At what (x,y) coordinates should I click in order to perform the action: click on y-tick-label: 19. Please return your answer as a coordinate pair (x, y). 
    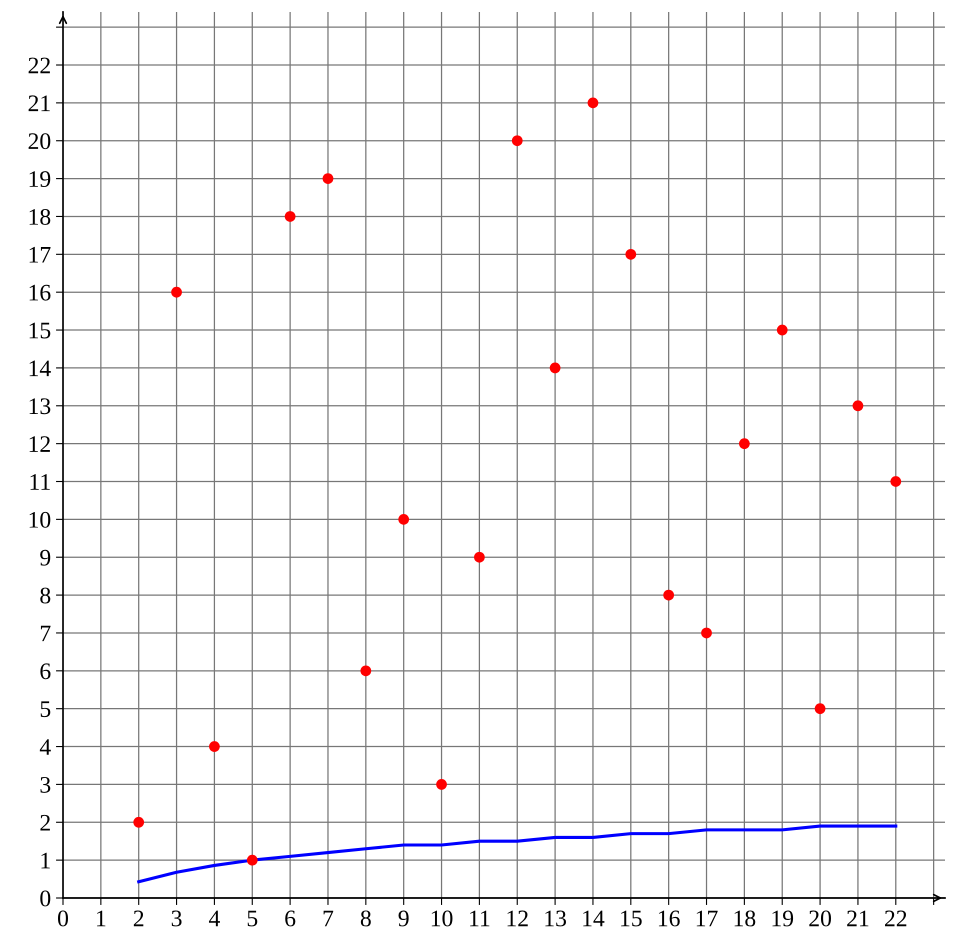
    Looking at the image, I should click on (40, 179).